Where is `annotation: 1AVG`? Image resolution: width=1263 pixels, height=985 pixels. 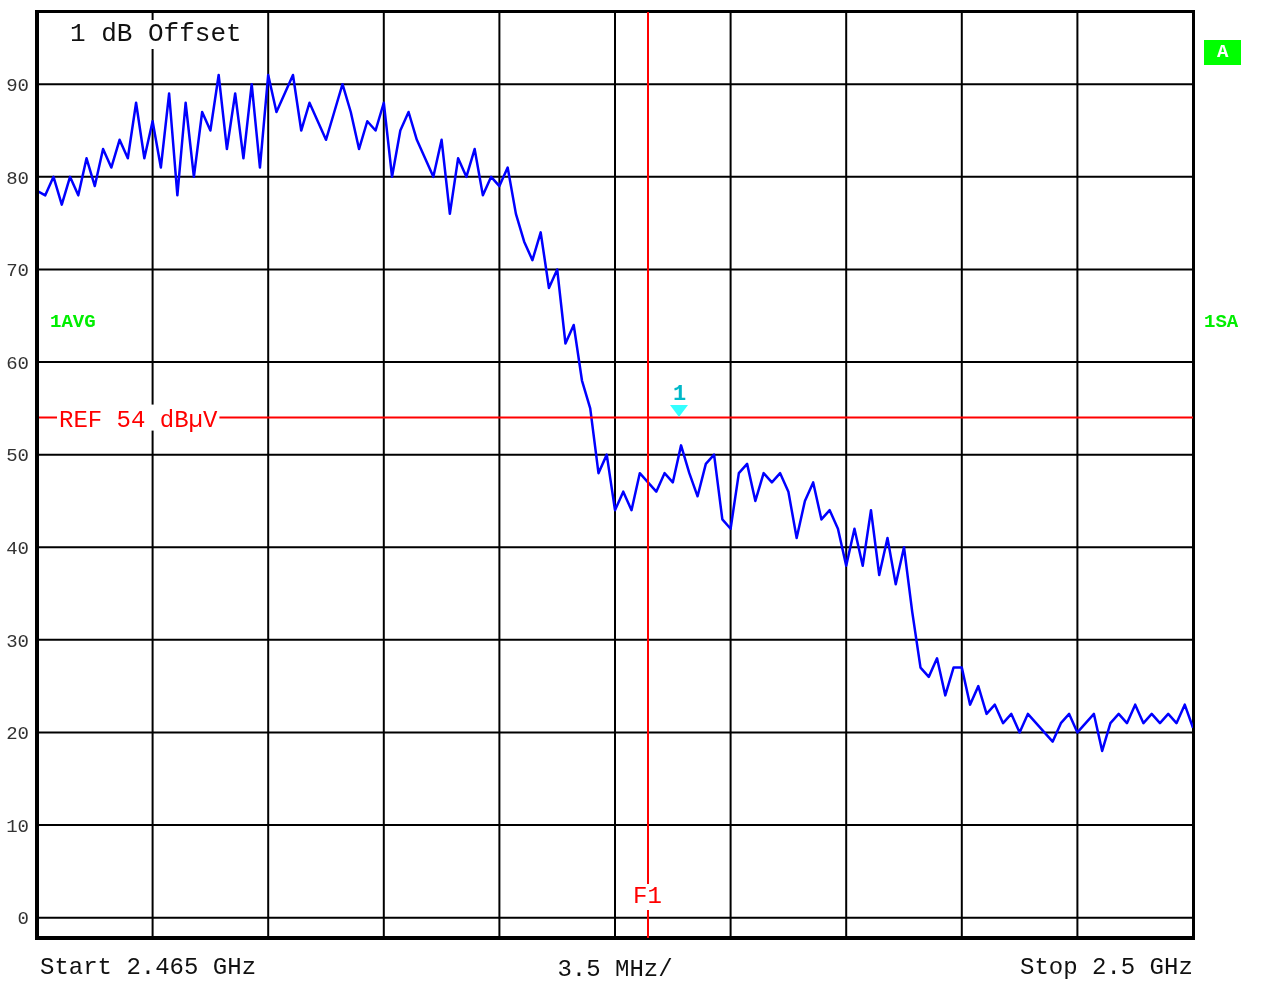 annotation: 1AVG is located at coordinates (73, 322).